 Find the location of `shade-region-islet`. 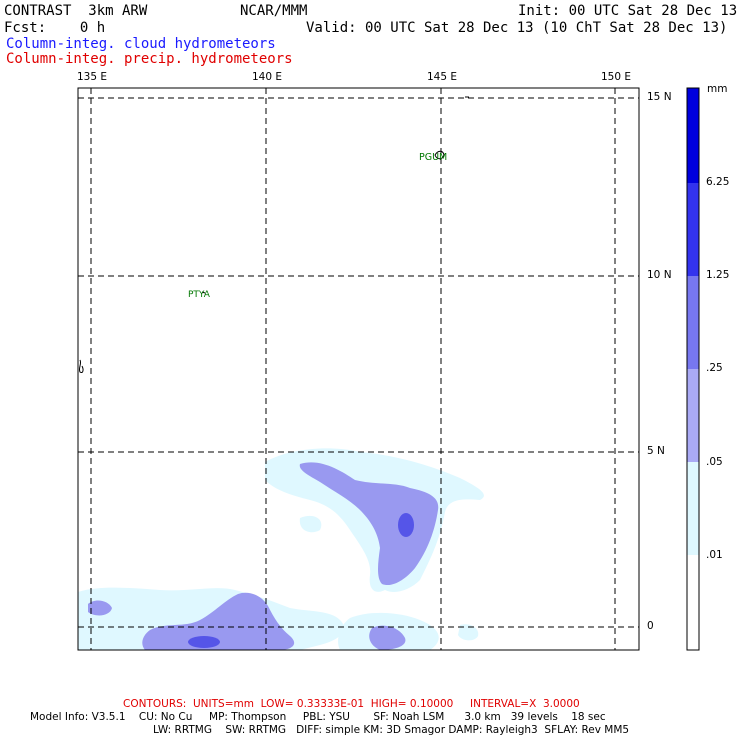

shade-region-islet is located at coordinates (468, 632).